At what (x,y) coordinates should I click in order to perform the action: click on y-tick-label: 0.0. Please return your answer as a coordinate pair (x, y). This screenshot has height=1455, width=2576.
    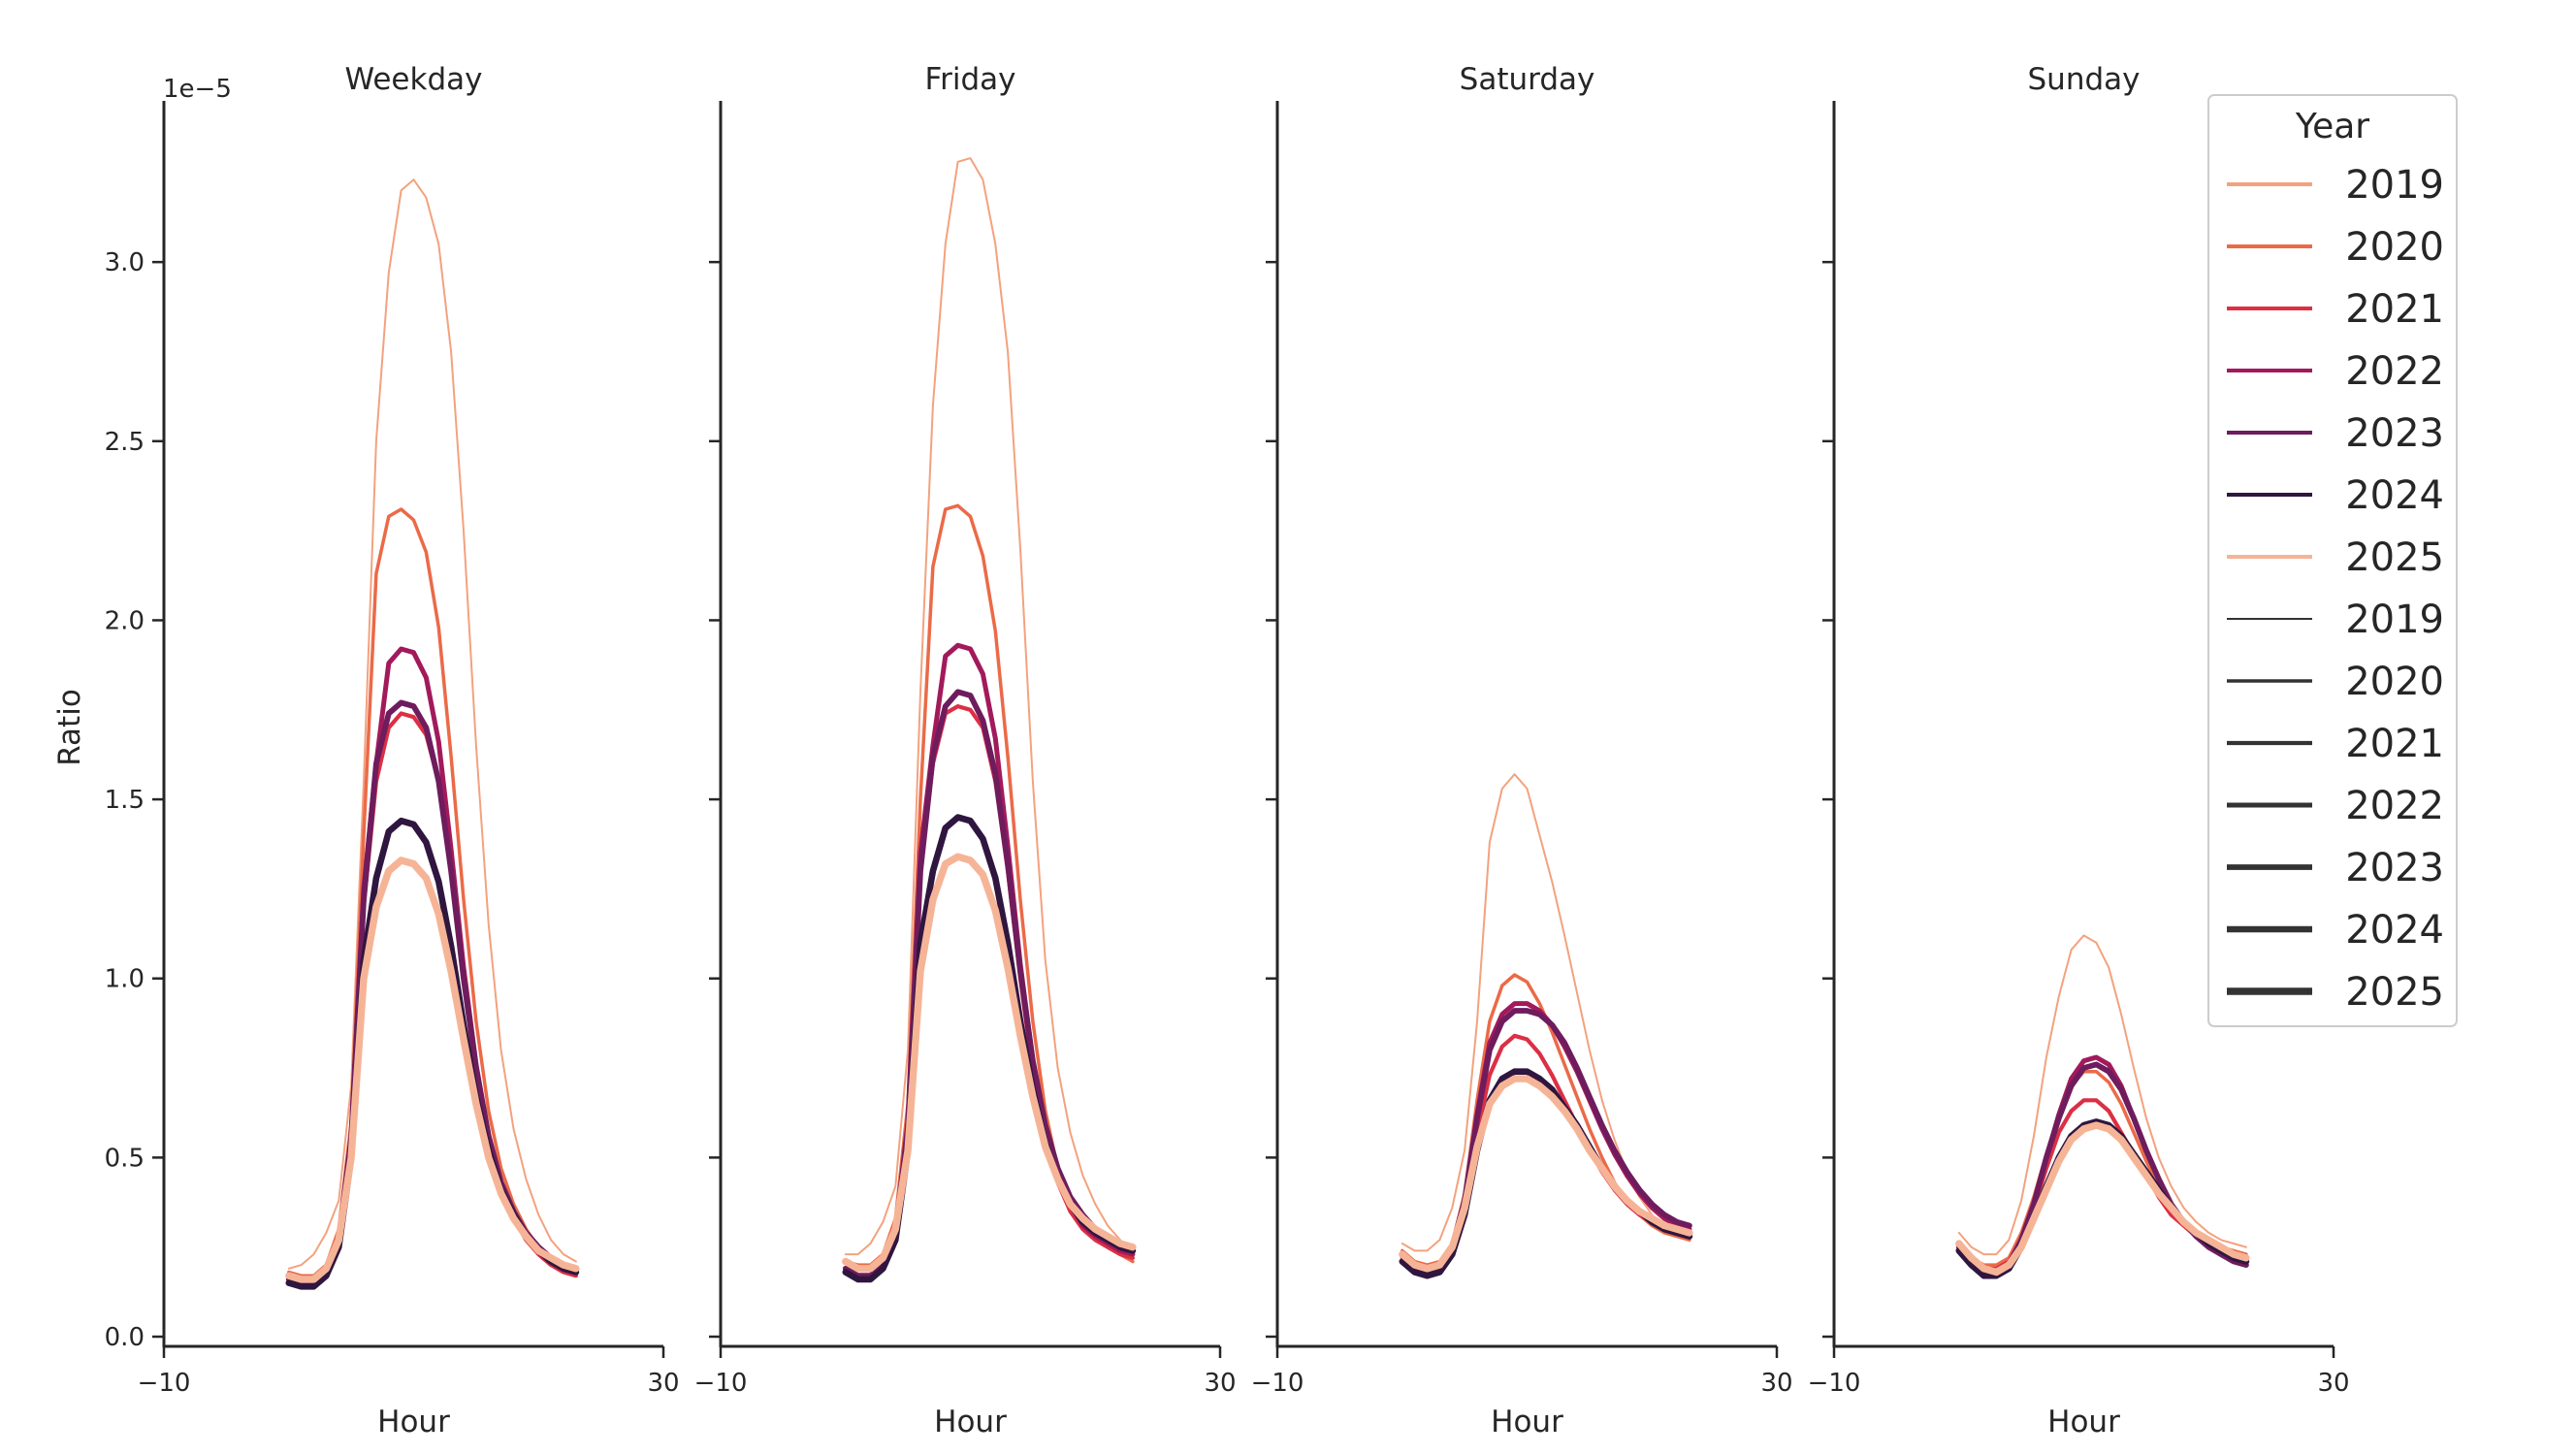
    Looking at the image, I should click on (125, 1337).